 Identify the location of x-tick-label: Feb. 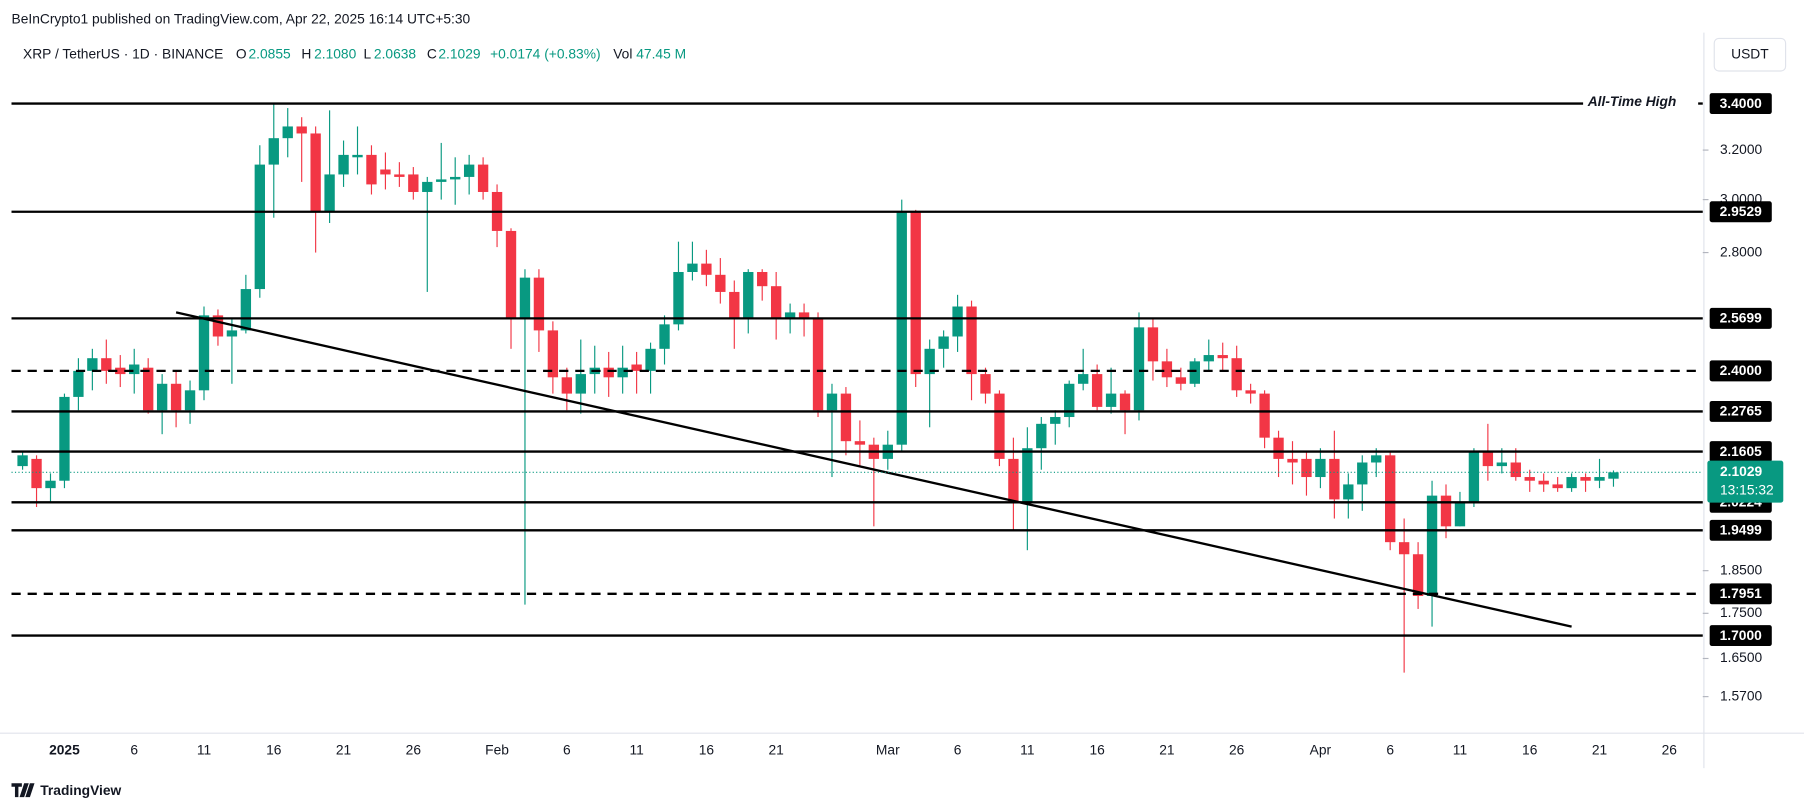
(497, 749).